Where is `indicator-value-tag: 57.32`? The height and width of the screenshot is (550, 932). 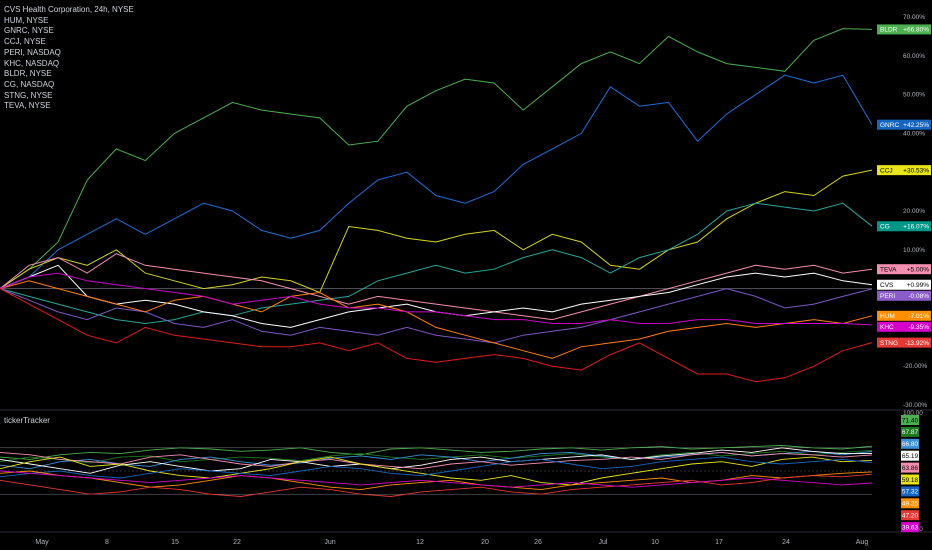
indicator-value-tag: 57.32 is located at coordinates (910, 491).